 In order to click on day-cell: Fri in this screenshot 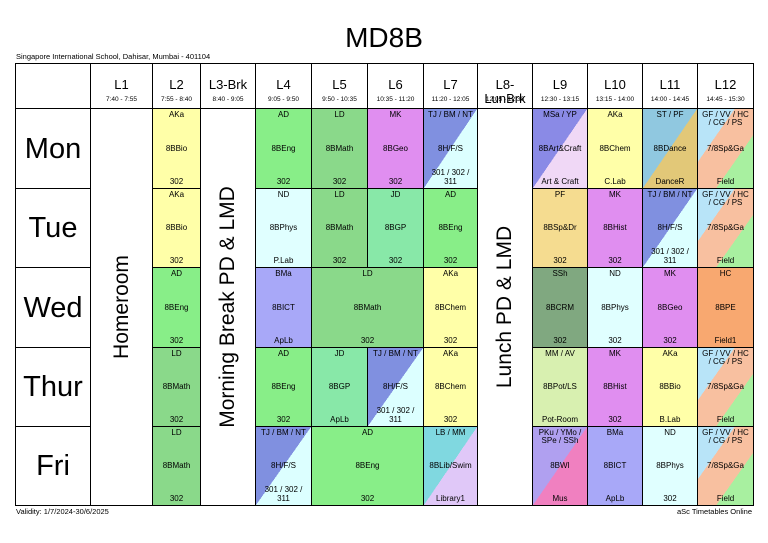, I will do `click(53, 466)`.